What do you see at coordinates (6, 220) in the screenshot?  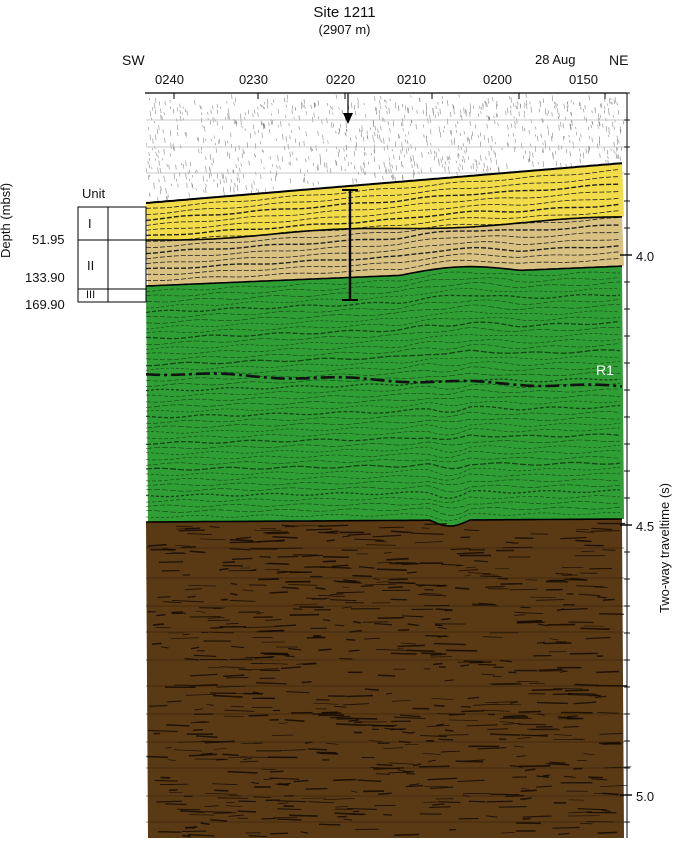 I see `depth-axis-label: Depth (mbsf)` at bounding box center [6, 220].